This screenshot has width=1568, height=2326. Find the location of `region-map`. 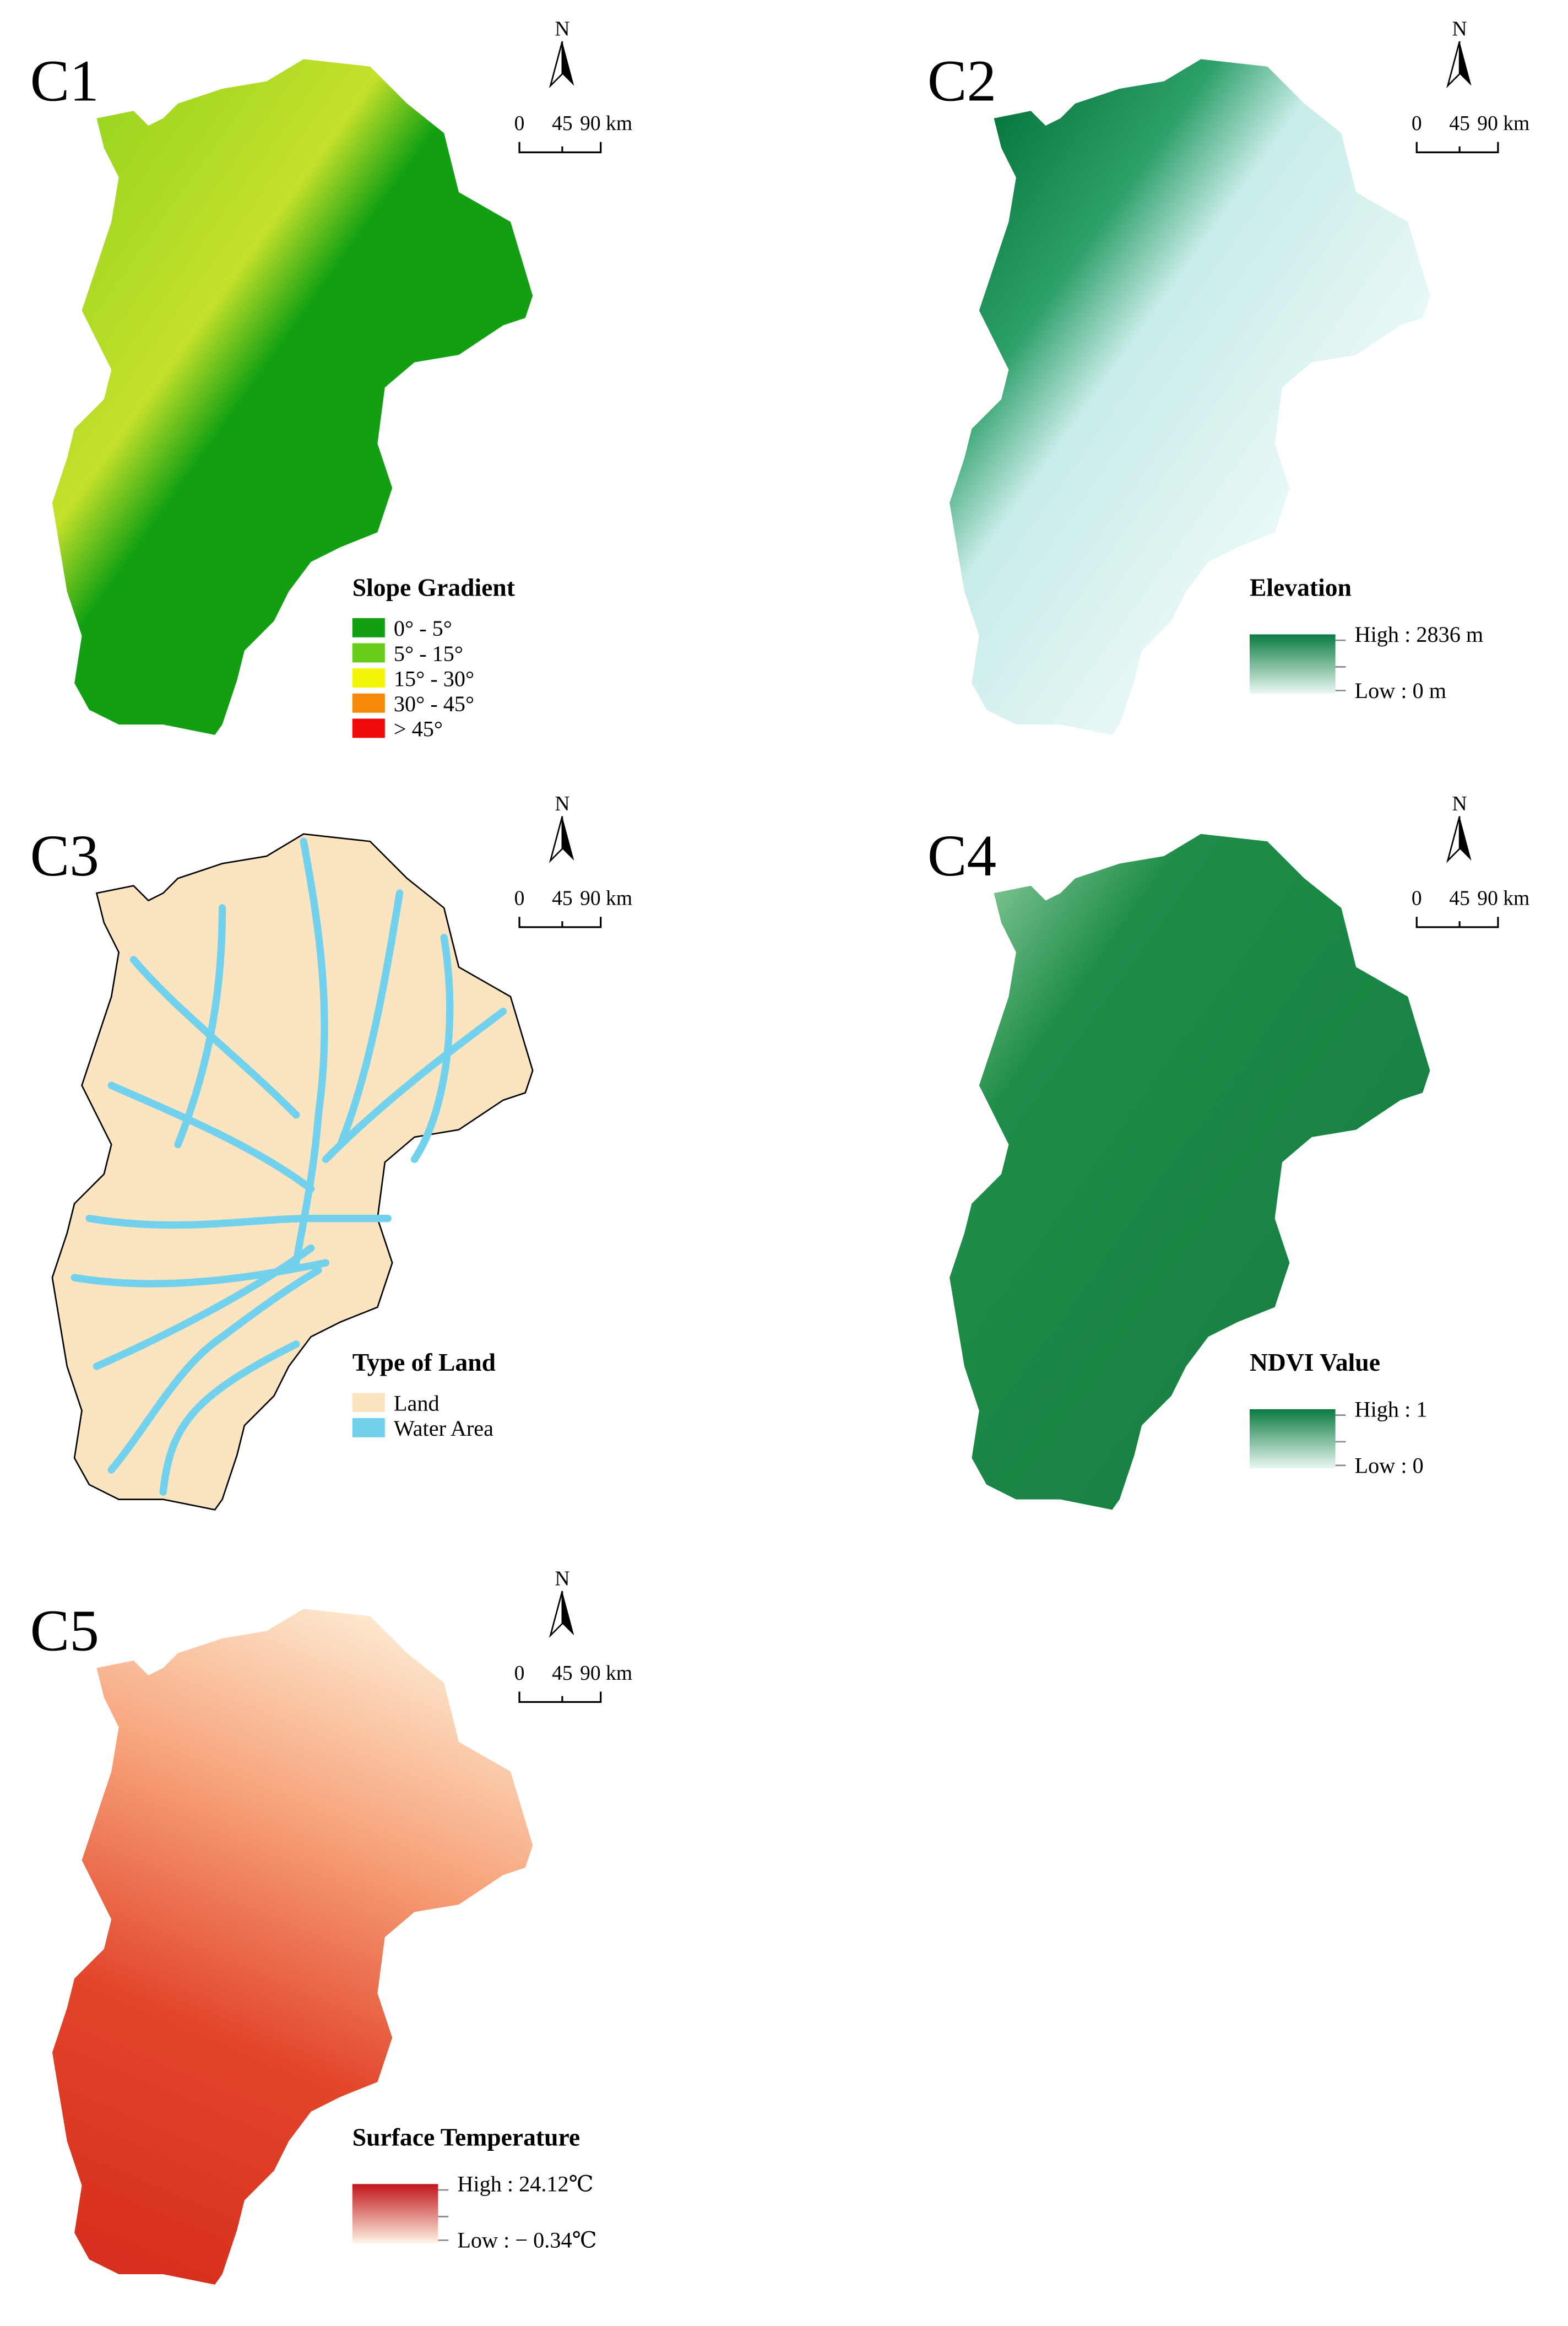

region-map is located at coordinates (292, 397).